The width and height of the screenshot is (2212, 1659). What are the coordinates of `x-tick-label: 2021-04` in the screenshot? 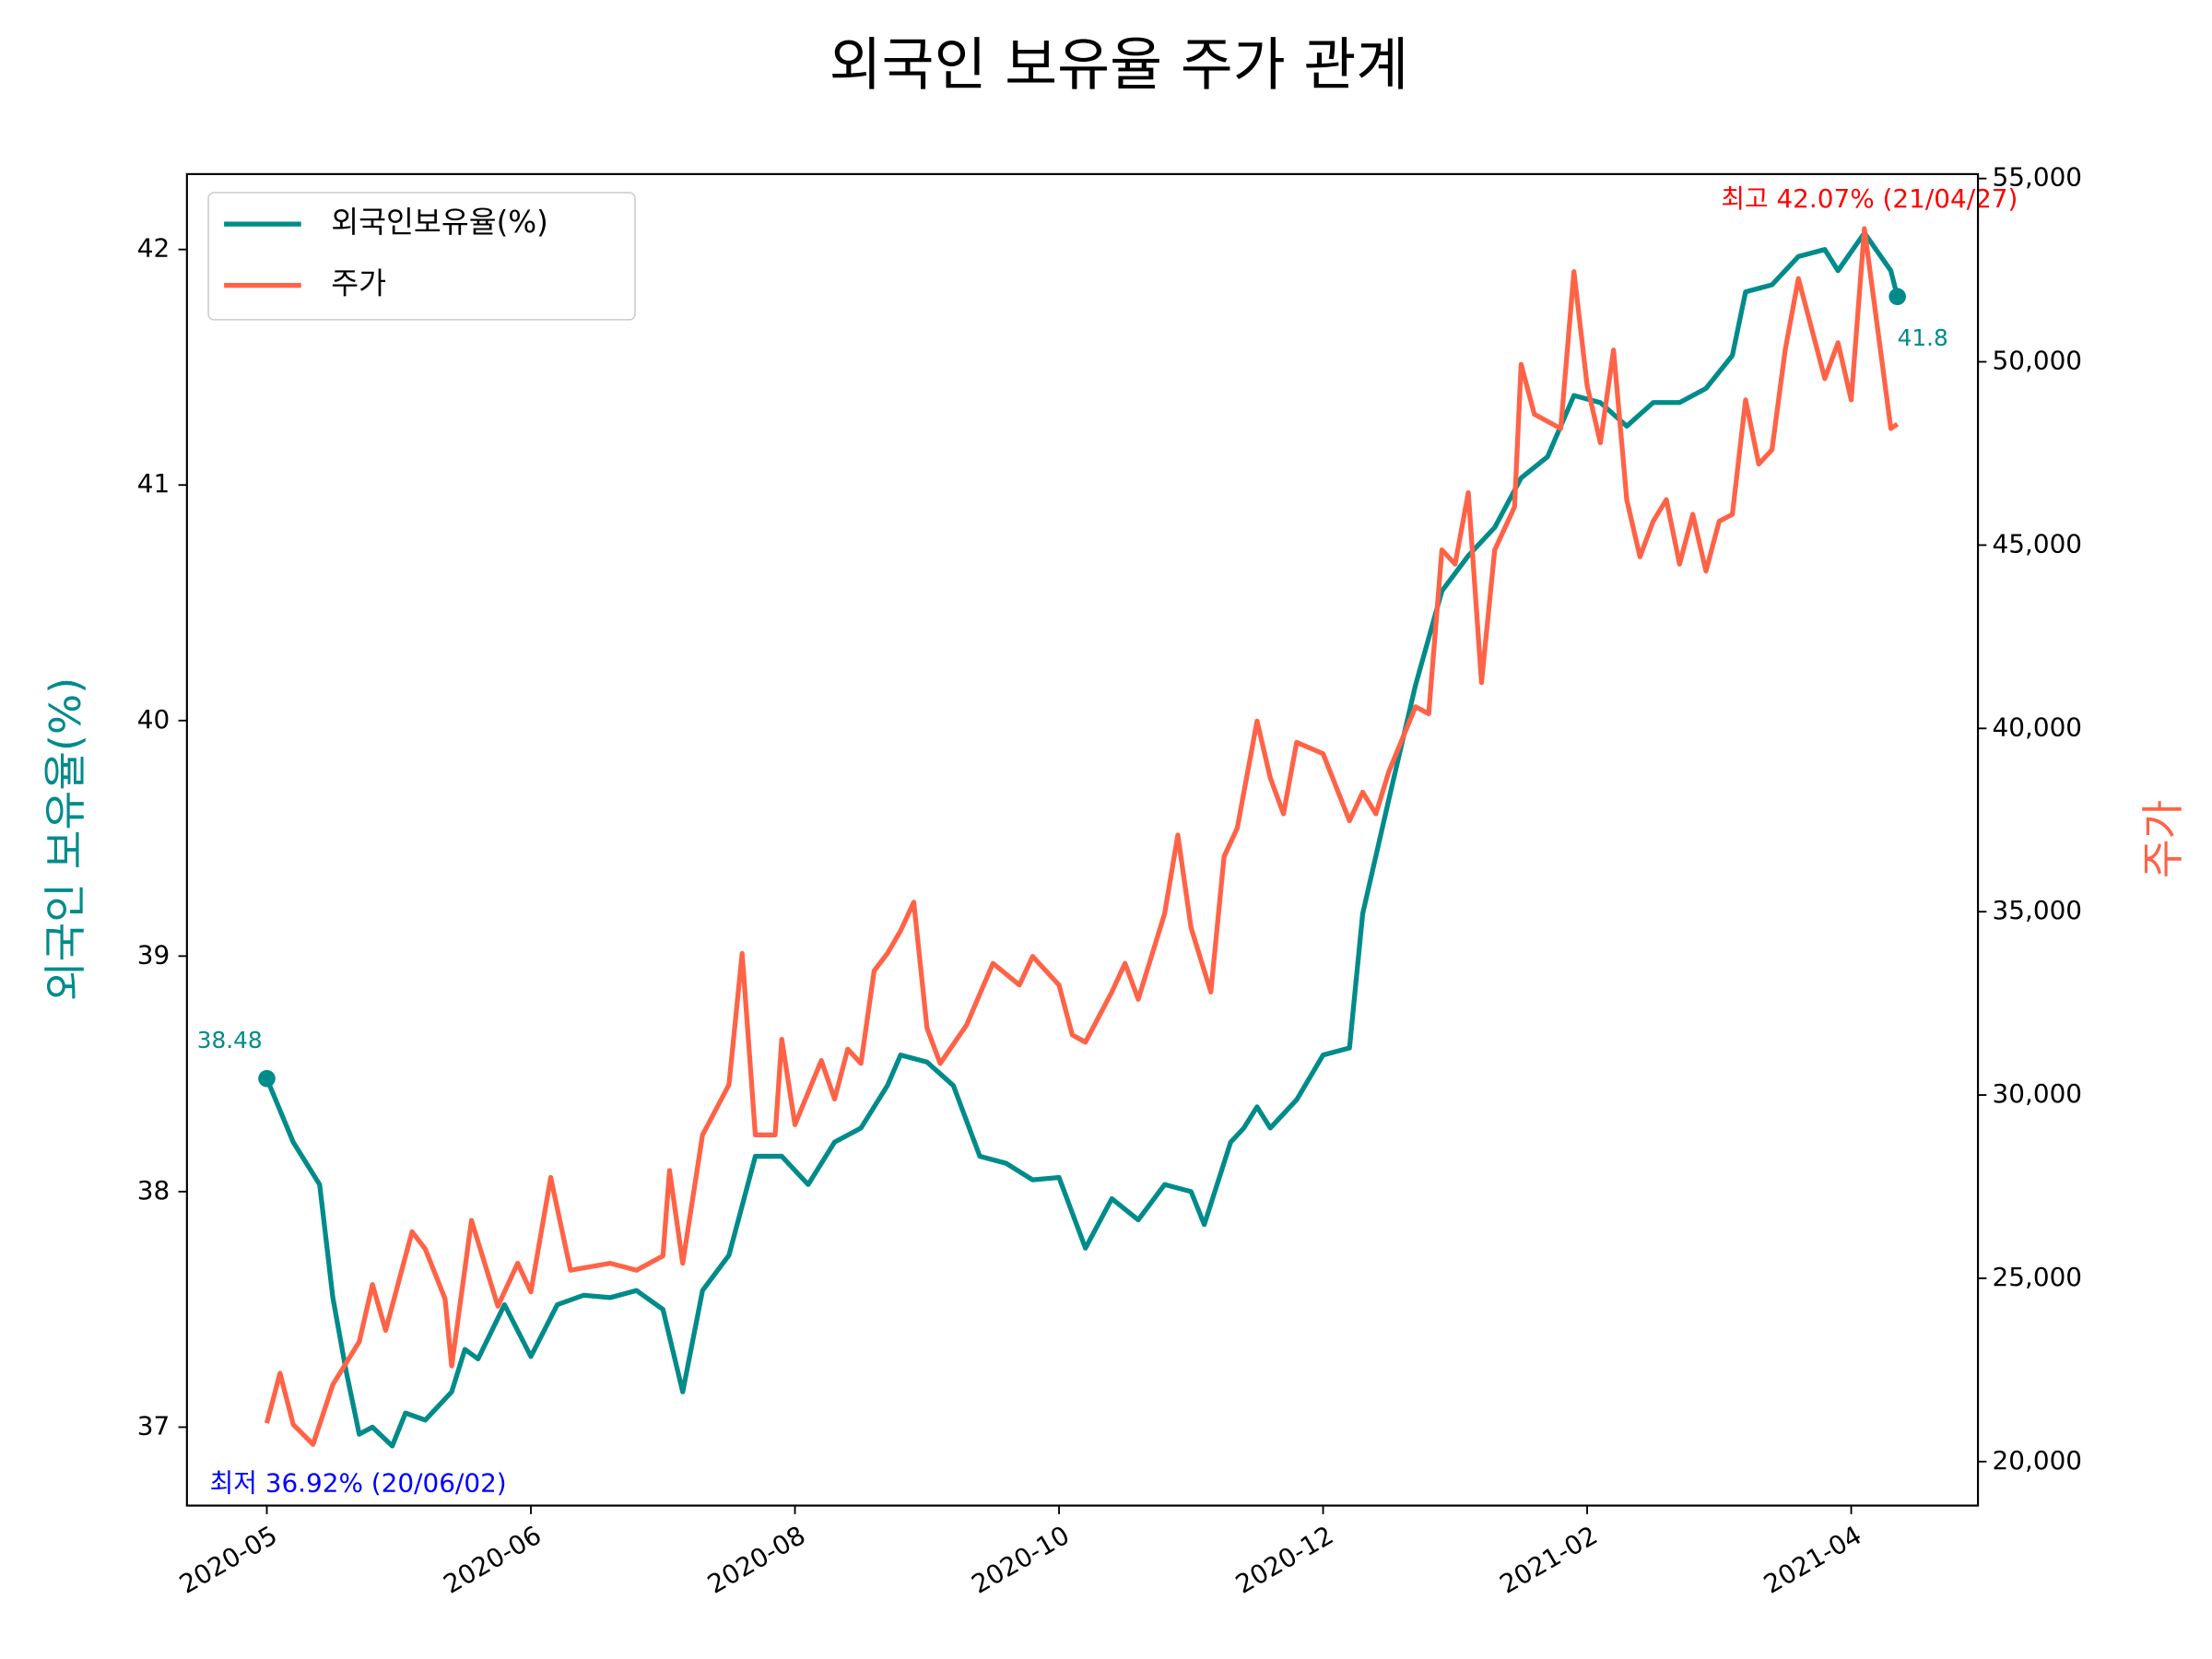 It's located at (1812, 1560).